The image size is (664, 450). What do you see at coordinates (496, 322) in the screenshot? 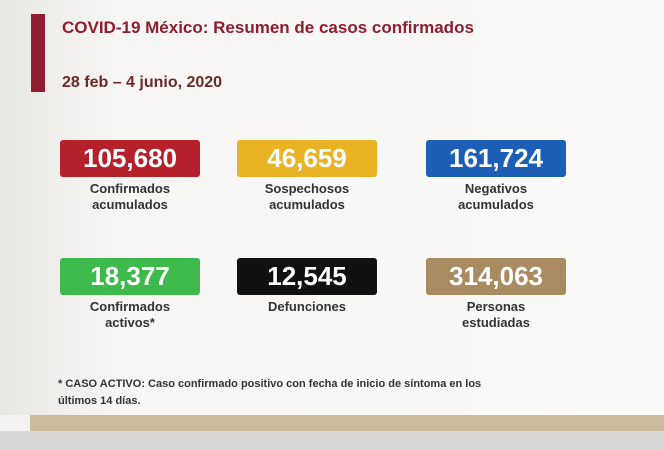
I see `stat-label-line: estudiadas` at bounding box center [496, 322].